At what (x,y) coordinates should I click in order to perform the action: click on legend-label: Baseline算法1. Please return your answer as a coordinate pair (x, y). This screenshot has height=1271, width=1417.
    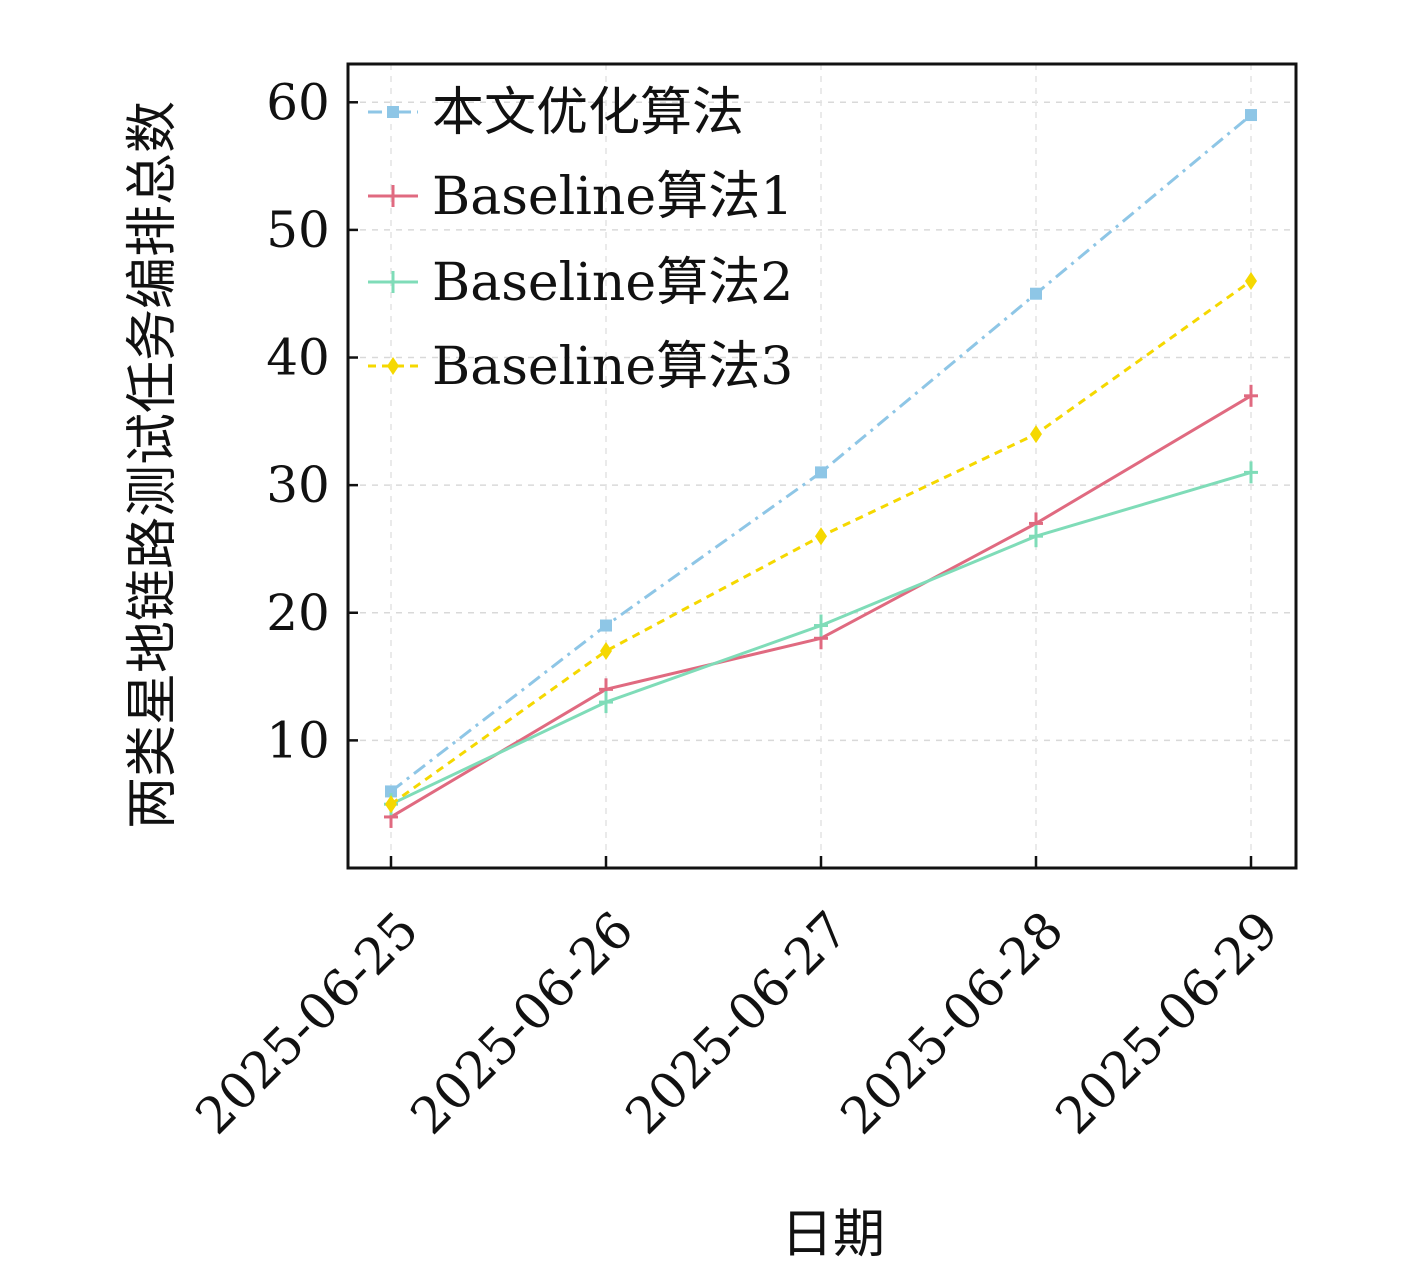
    Looking at the image, I should click on (612, 197).